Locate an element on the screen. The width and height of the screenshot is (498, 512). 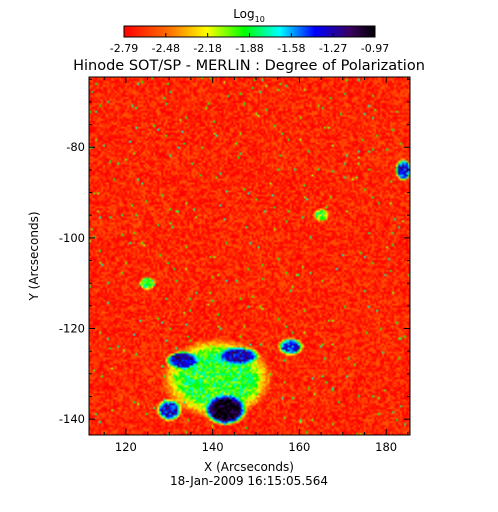
y-axis-label: Y (Arcseconds) is located at coordinates (34, 256).